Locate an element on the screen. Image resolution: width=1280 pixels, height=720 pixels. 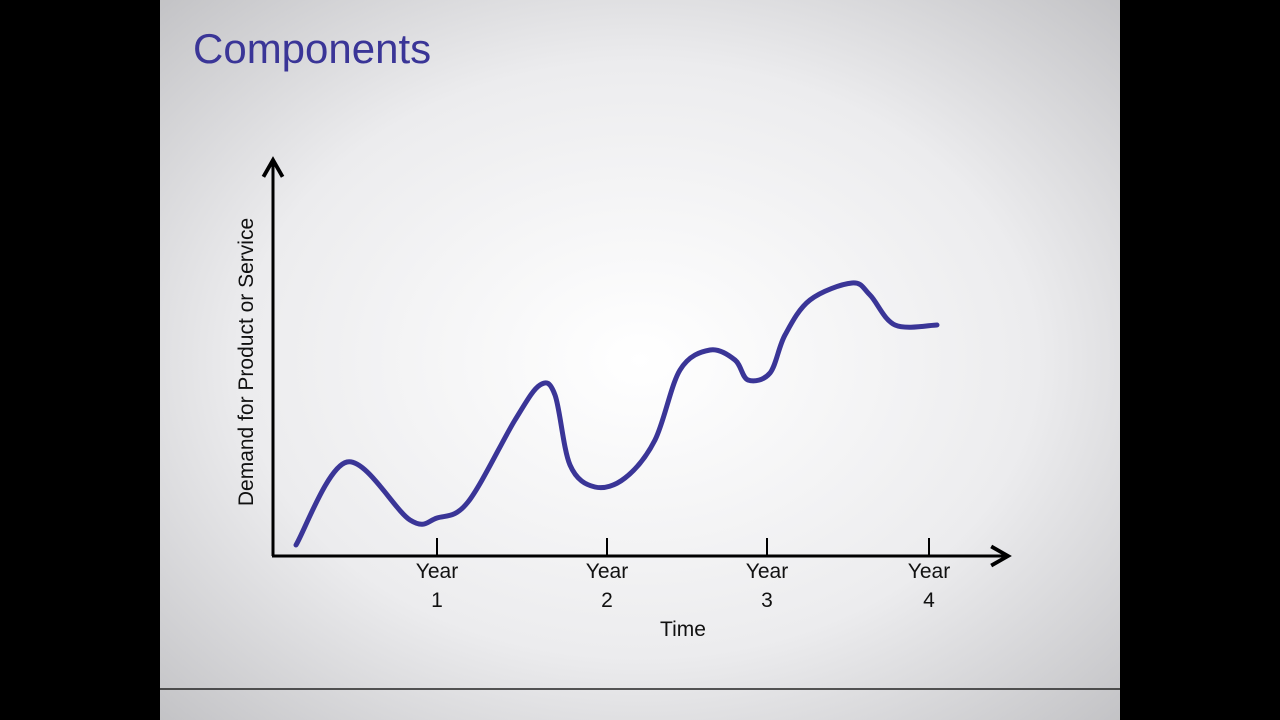
tick-label: 2 is located at coordinates (607, 600).